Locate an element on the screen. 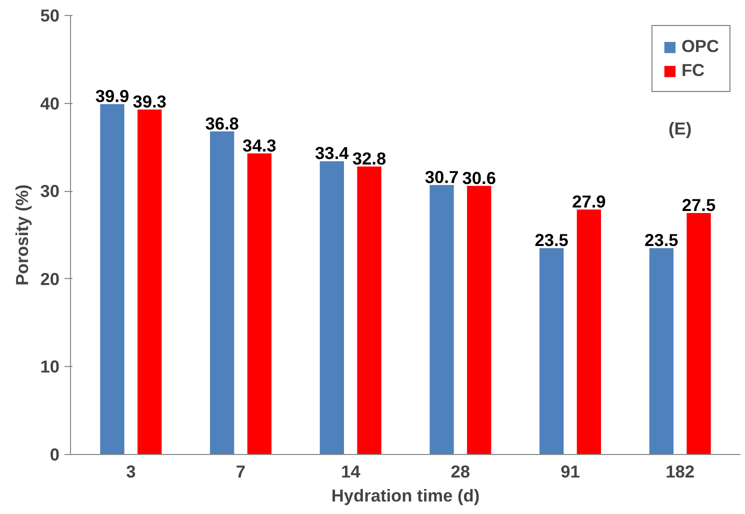 The image size is (745, 514). data-label: 36.8 is located at coordinates (222, 123).